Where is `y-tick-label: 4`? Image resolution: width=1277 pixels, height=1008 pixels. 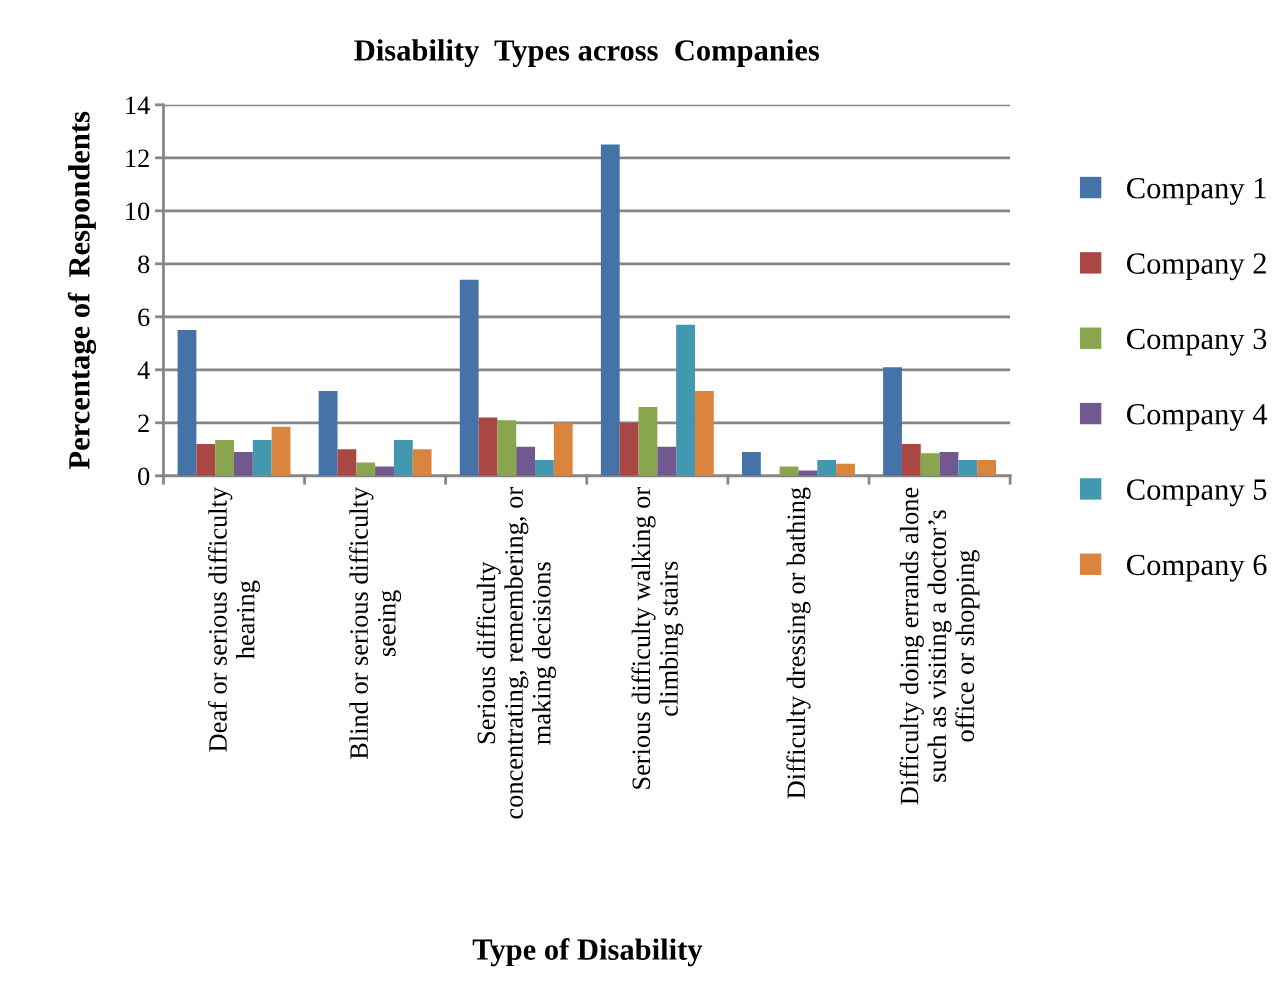 y-tick-label: 4 is located at coordinates (143, 370).